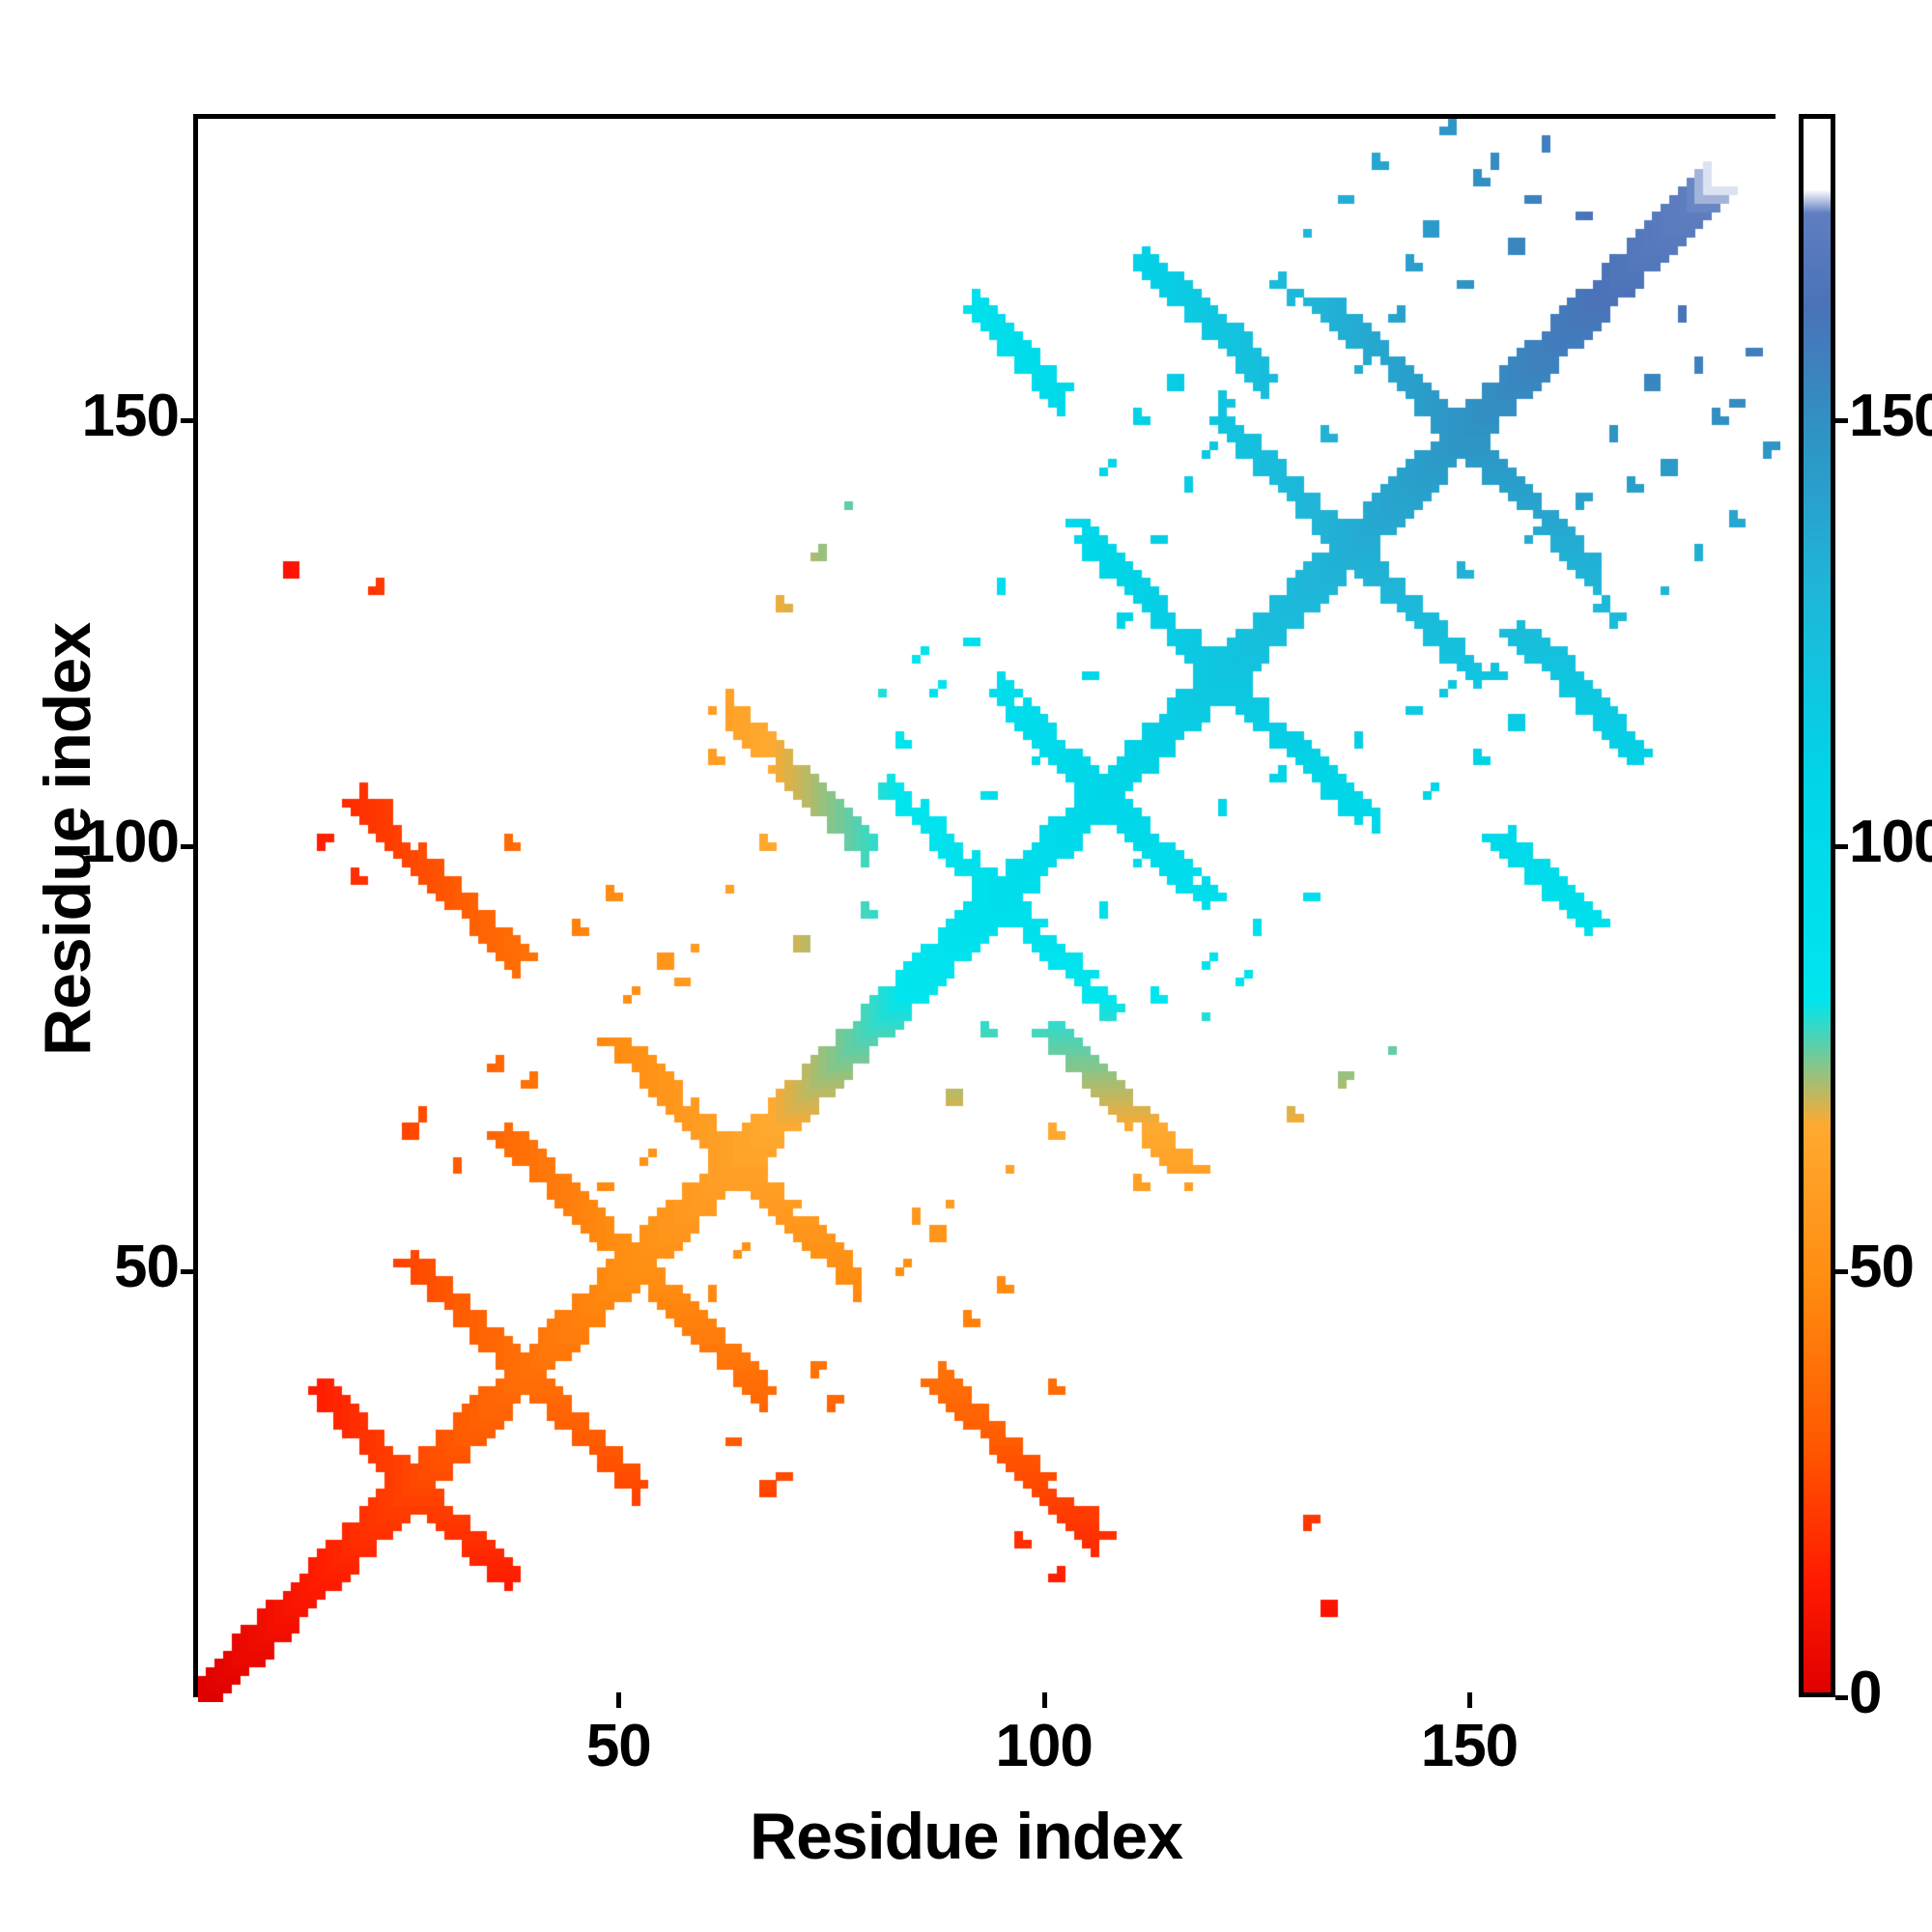 The height and width of the screenshot is (1932, 1932). I want to click on y-axis-title-wrapper: Residue index, so click(67, 839).